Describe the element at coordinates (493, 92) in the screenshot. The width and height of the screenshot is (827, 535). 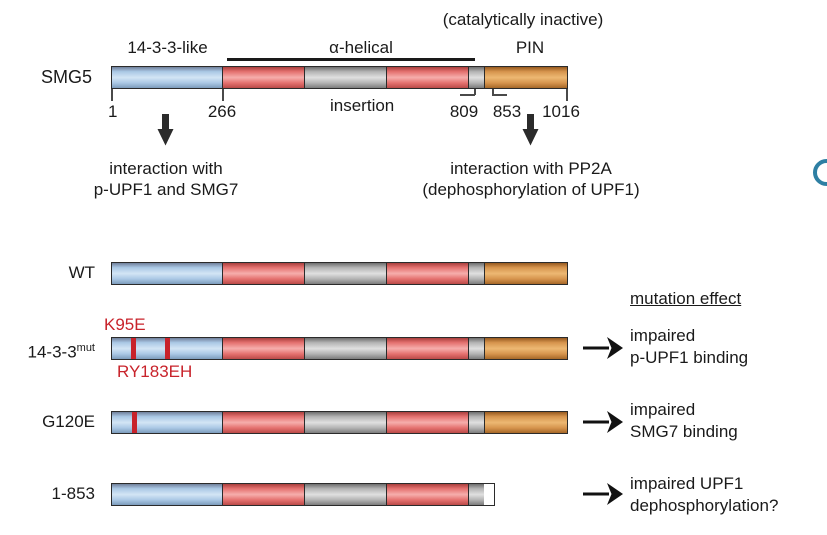
I see `residue-connector-853-v` at that location.